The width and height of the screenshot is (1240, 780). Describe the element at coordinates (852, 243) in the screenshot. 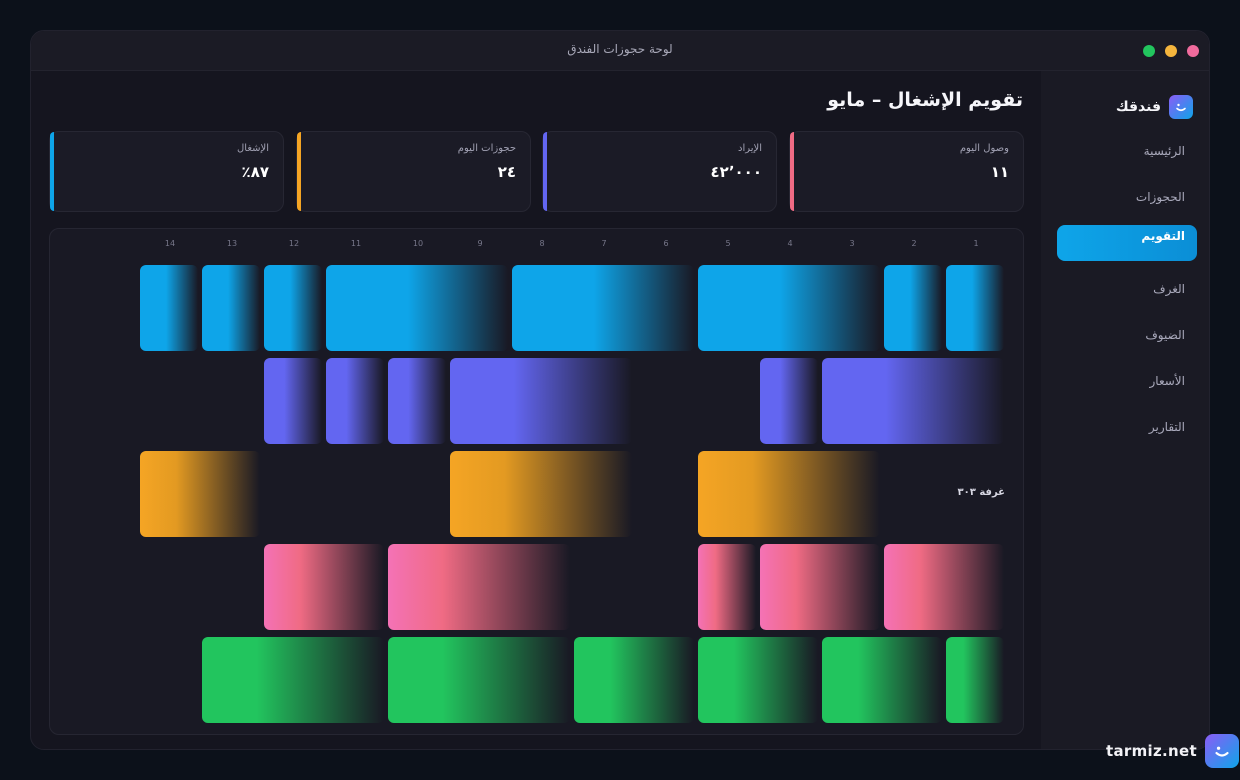

I see `day-header-3: 3` at that location.